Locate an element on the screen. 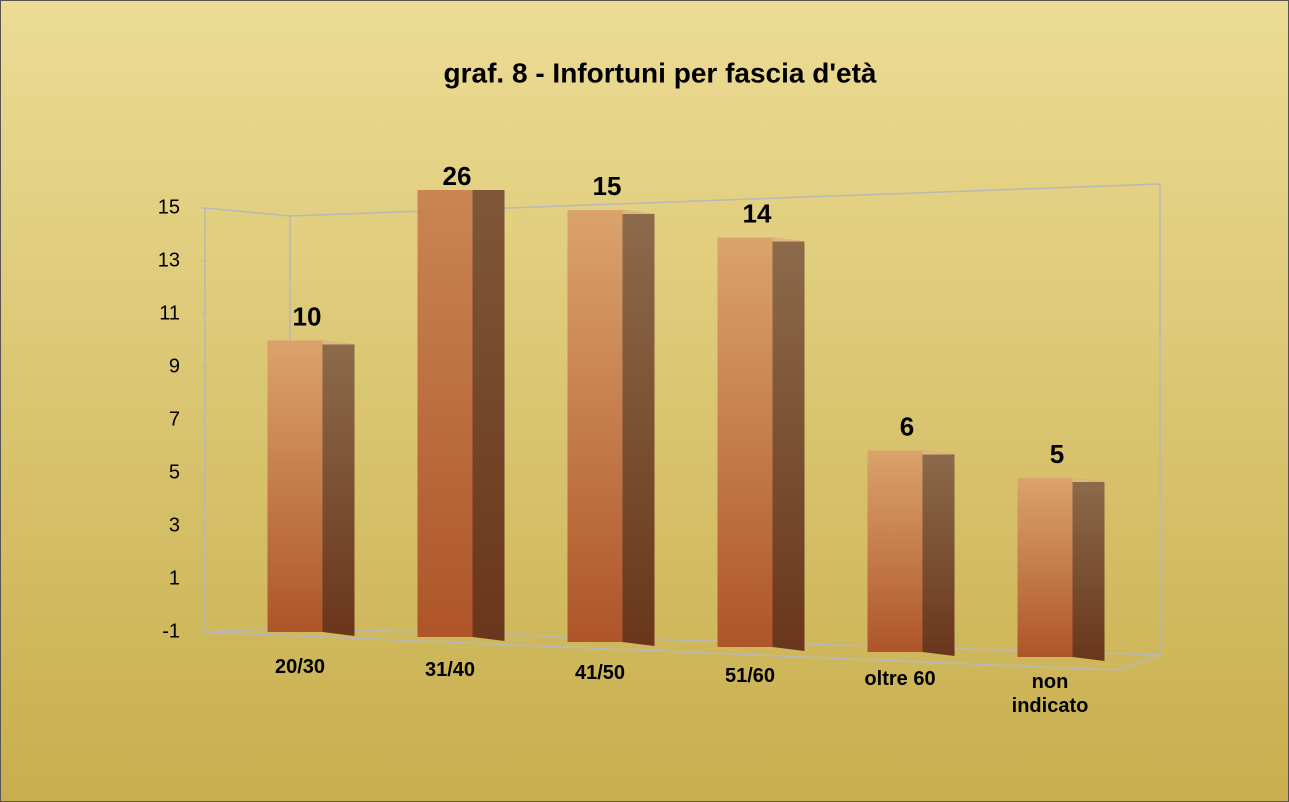  y-tick-label: 13 is located at coordinates (169, 260).